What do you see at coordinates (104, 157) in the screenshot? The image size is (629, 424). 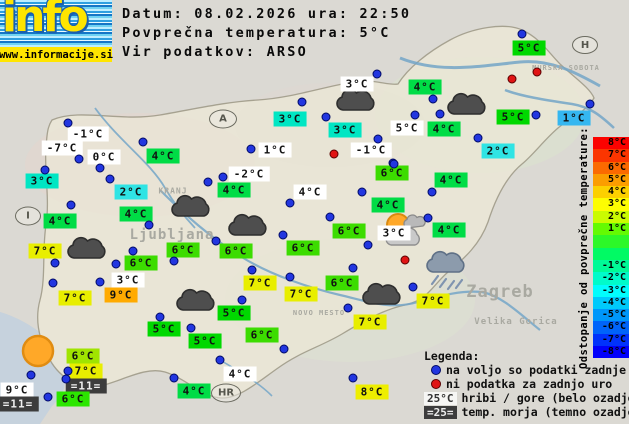 I see `temp-label: 0°C` at bounding box center [104, 157].